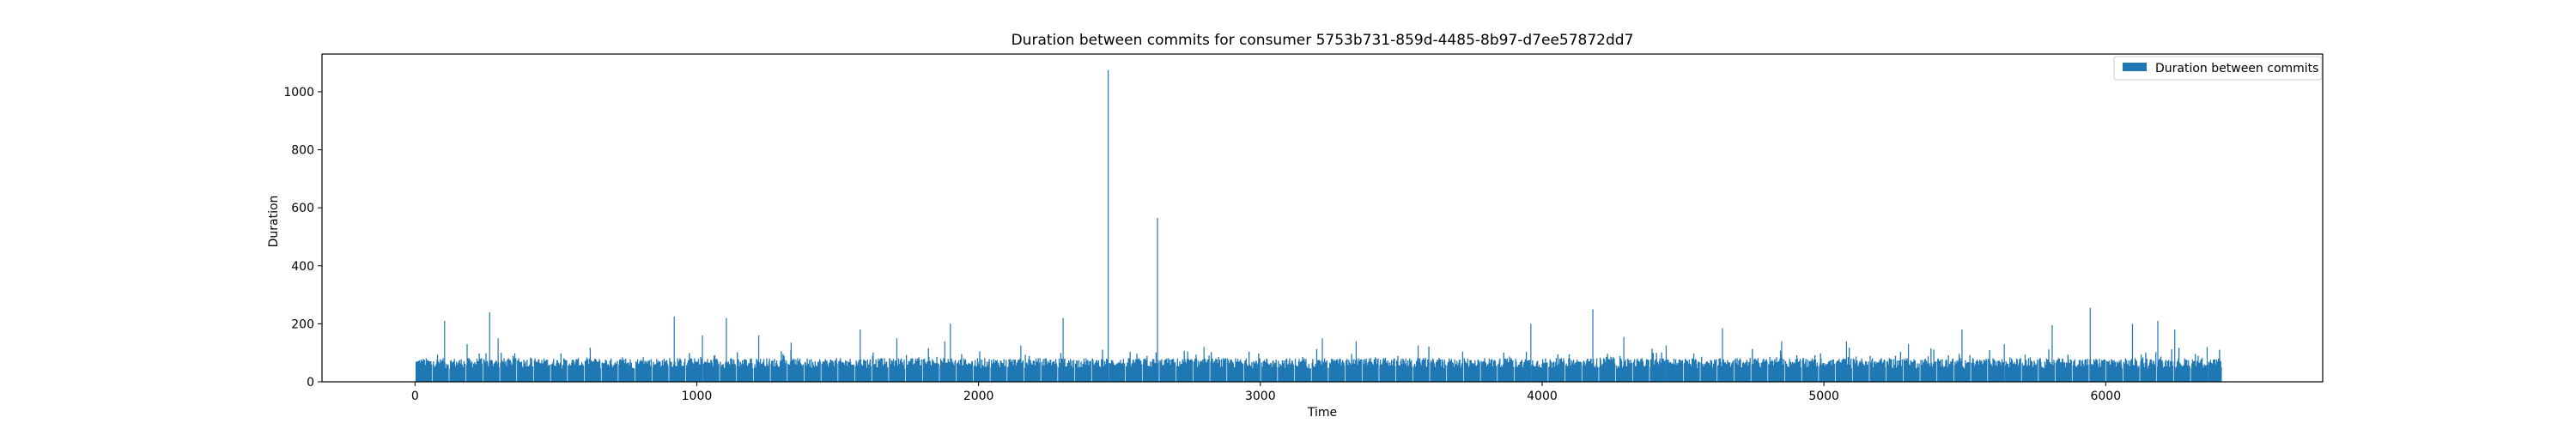 The image size is (2576, 429). What do you see at coordinates (302, 151) in the screenshot?
I see `y-tick-label: 800` at bounding box center [302, 151].